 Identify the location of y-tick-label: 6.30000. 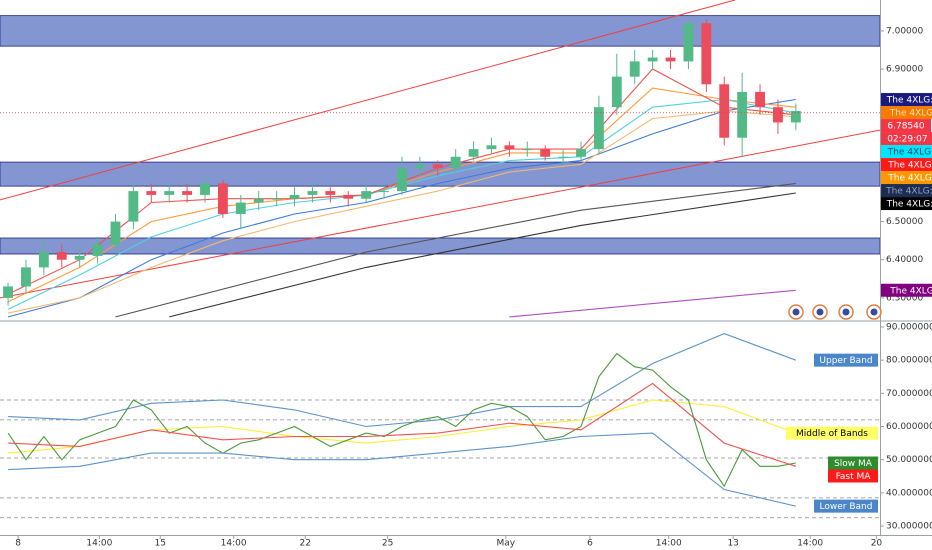
(904, 298).